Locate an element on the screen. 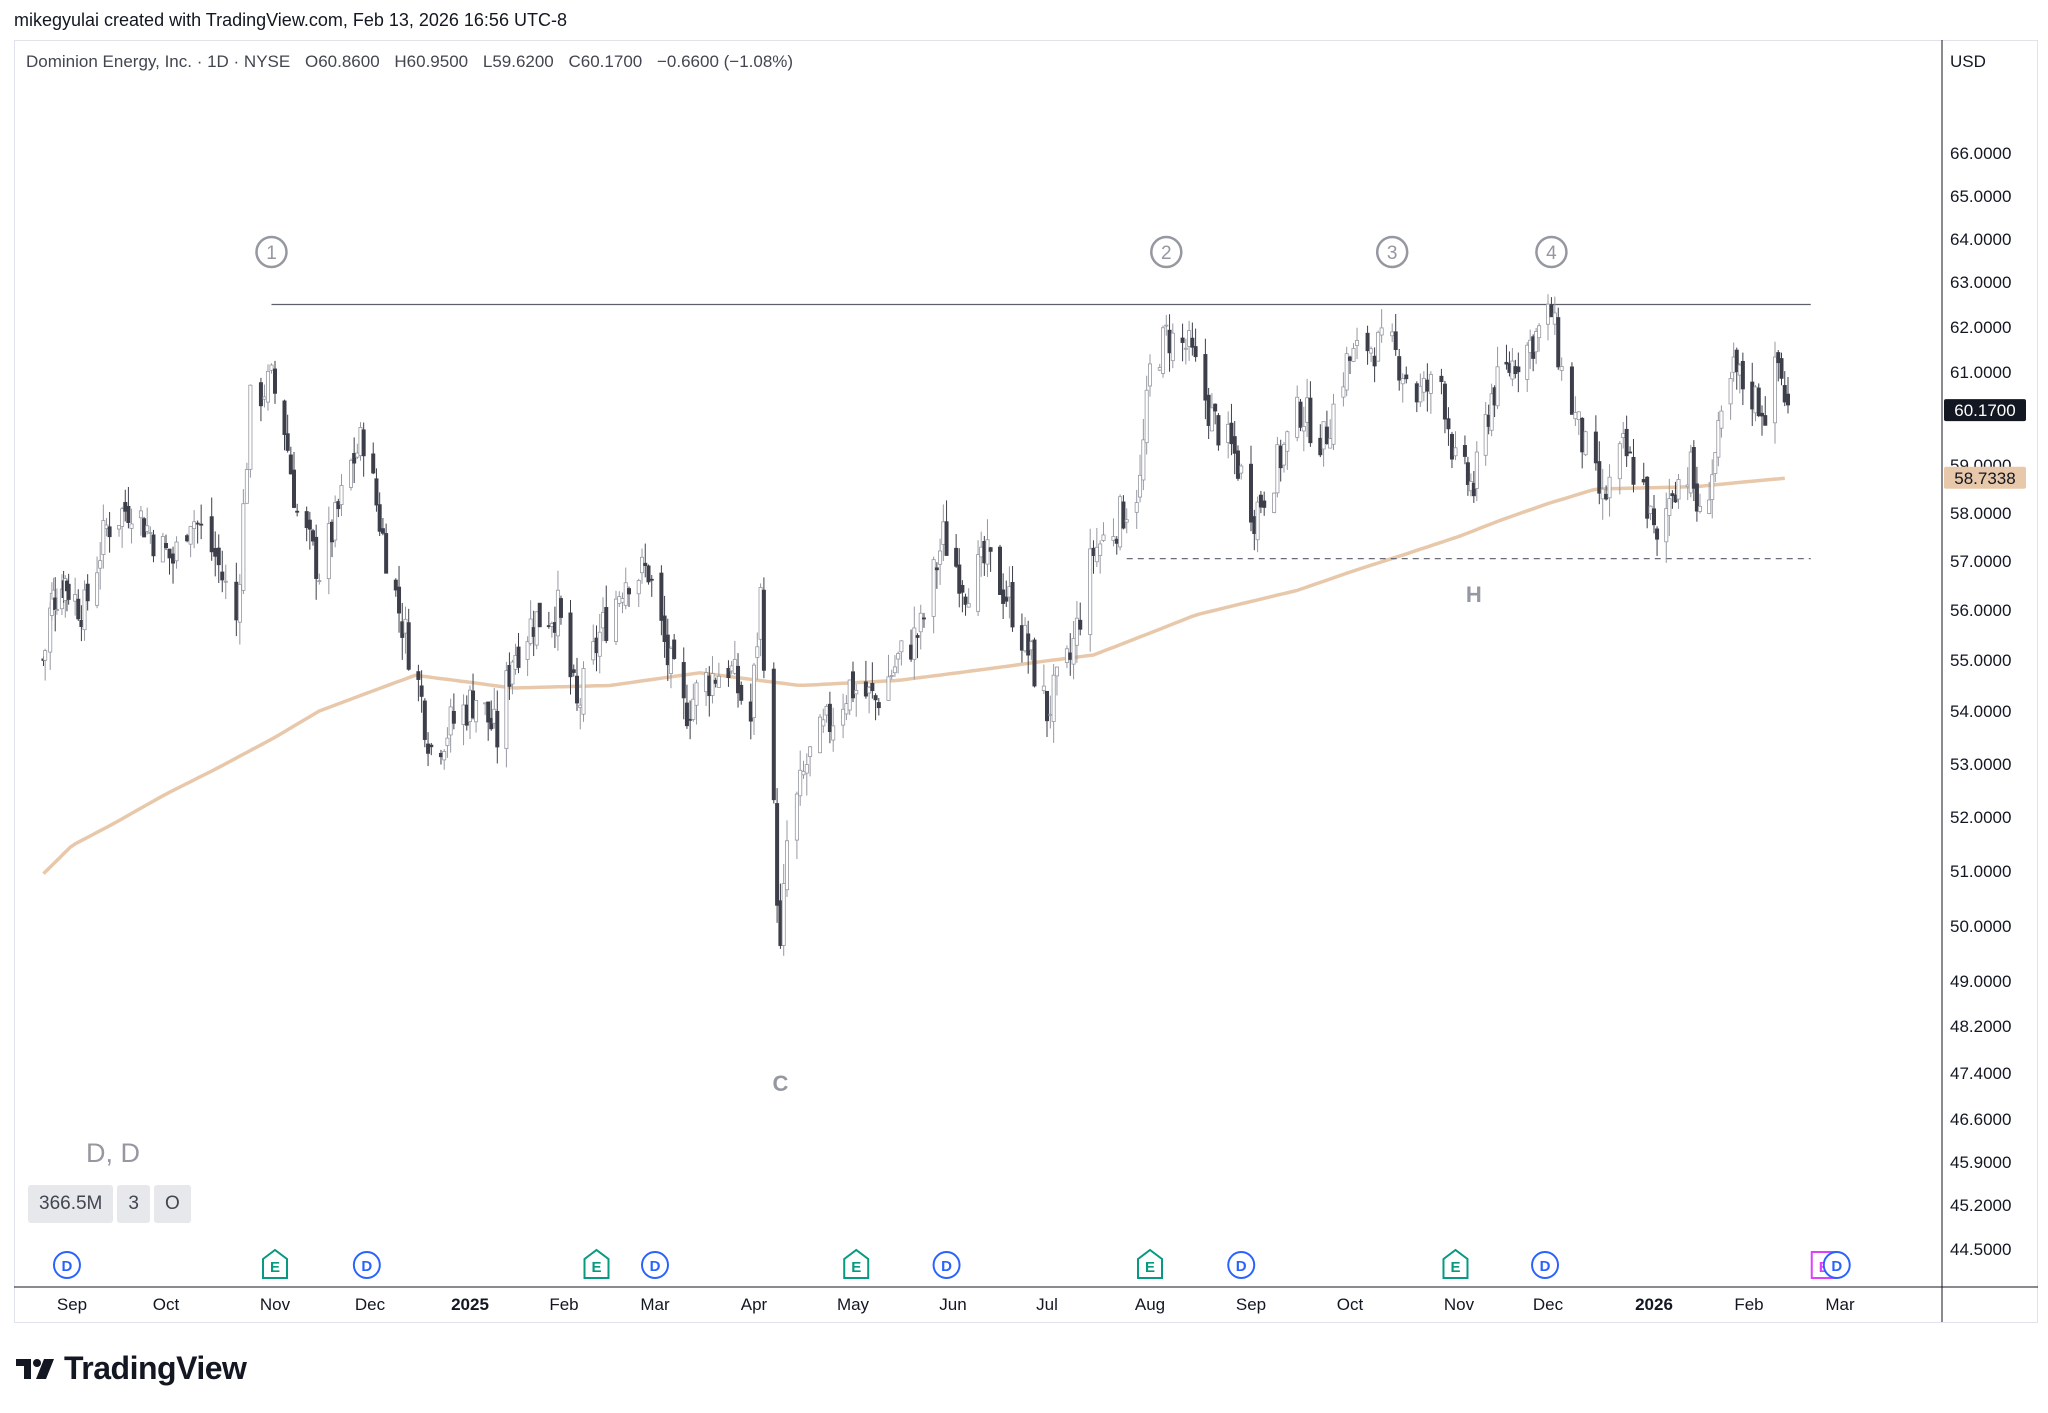  time-tick-label: Nov is located at coordinates (1459, 1304).